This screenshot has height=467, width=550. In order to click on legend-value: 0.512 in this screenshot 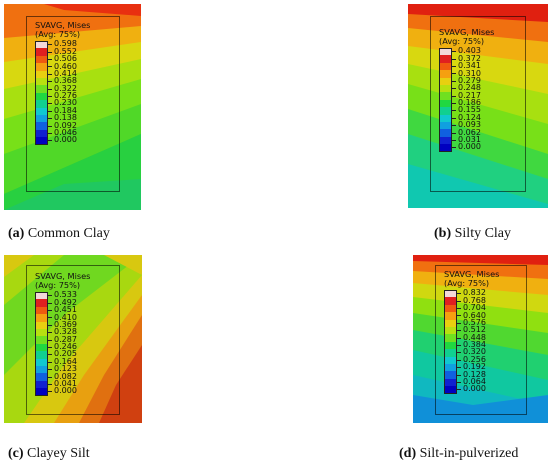, I will do `click(474, 330)`.